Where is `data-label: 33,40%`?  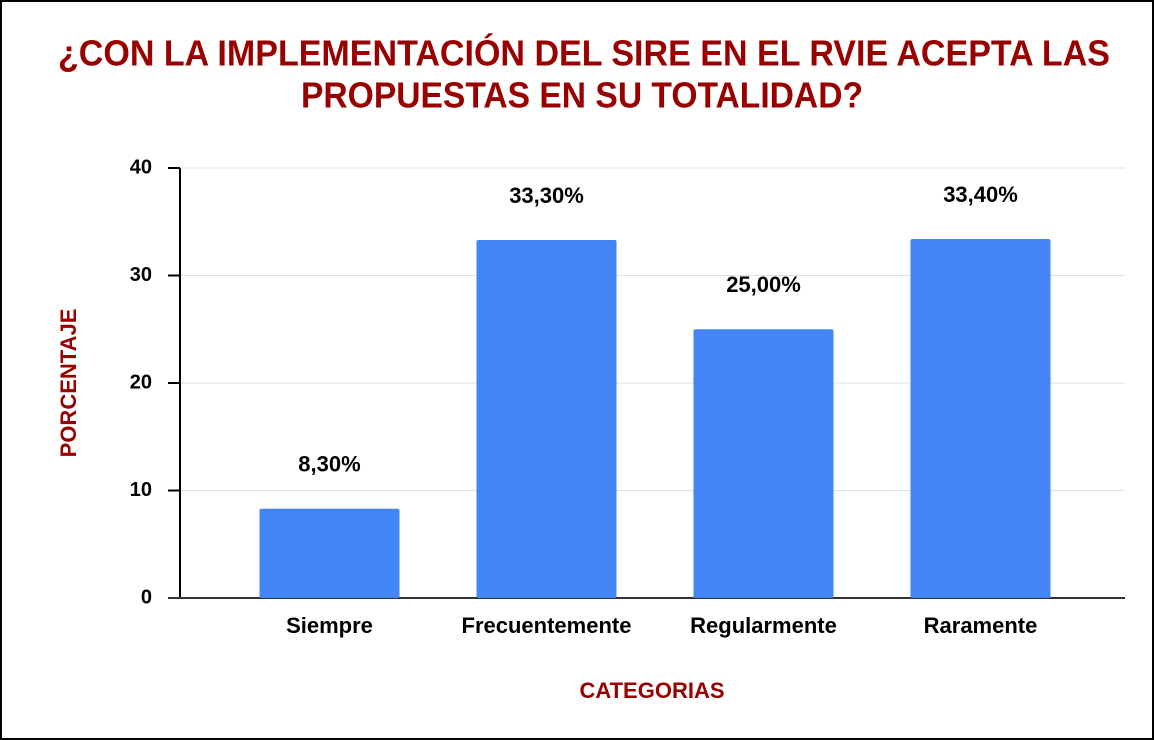 data-label: 33,40% is located at coordinates (980, 194).